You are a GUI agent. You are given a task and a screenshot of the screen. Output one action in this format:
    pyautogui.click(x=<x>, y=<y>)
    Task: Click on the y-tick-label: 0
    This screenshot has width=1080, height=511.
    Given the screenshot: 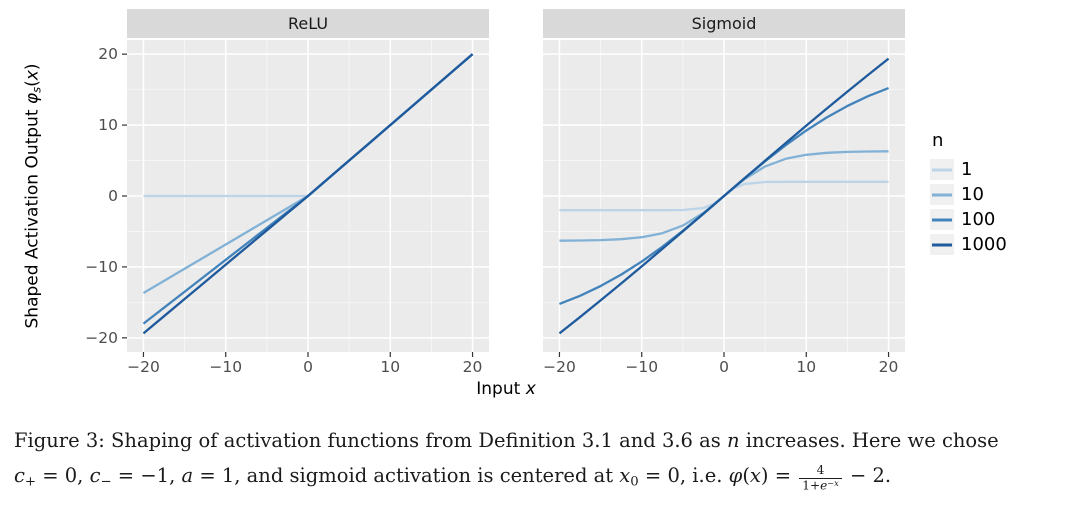 What is the action you would take?
    pyautogui.click(x=113, y=196)
    